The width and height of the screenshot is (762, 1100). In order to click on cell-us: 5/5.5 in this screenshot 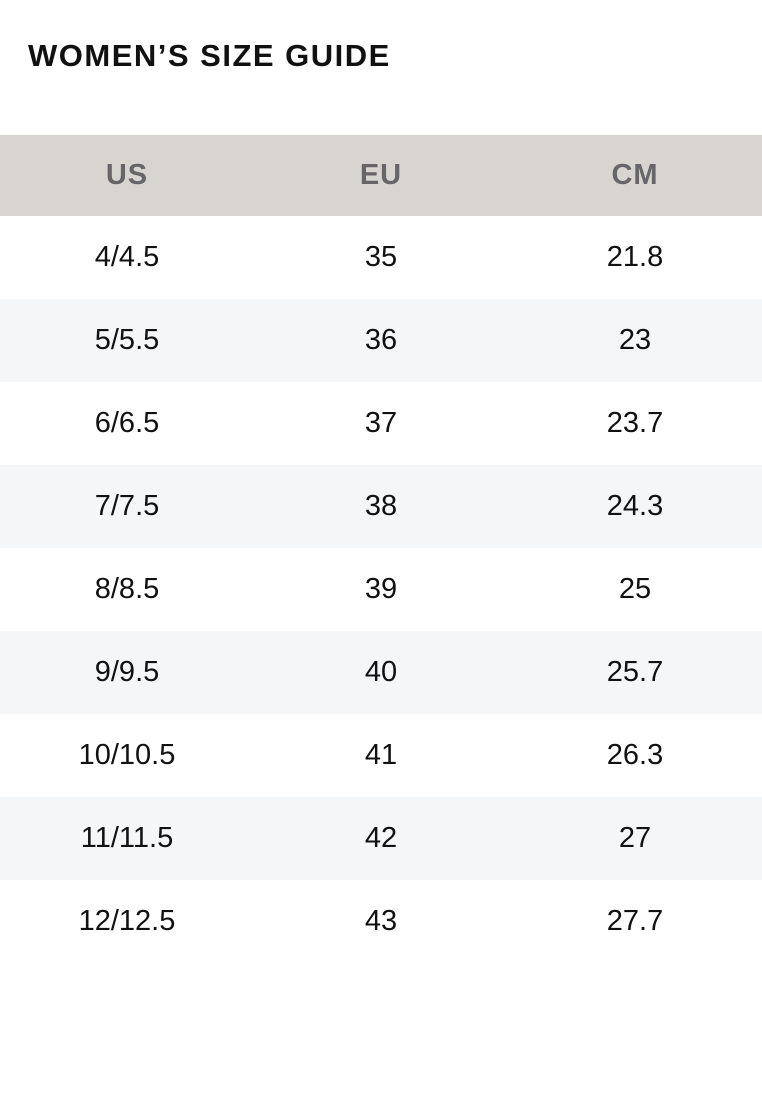, I will do `click(127, 340)`.